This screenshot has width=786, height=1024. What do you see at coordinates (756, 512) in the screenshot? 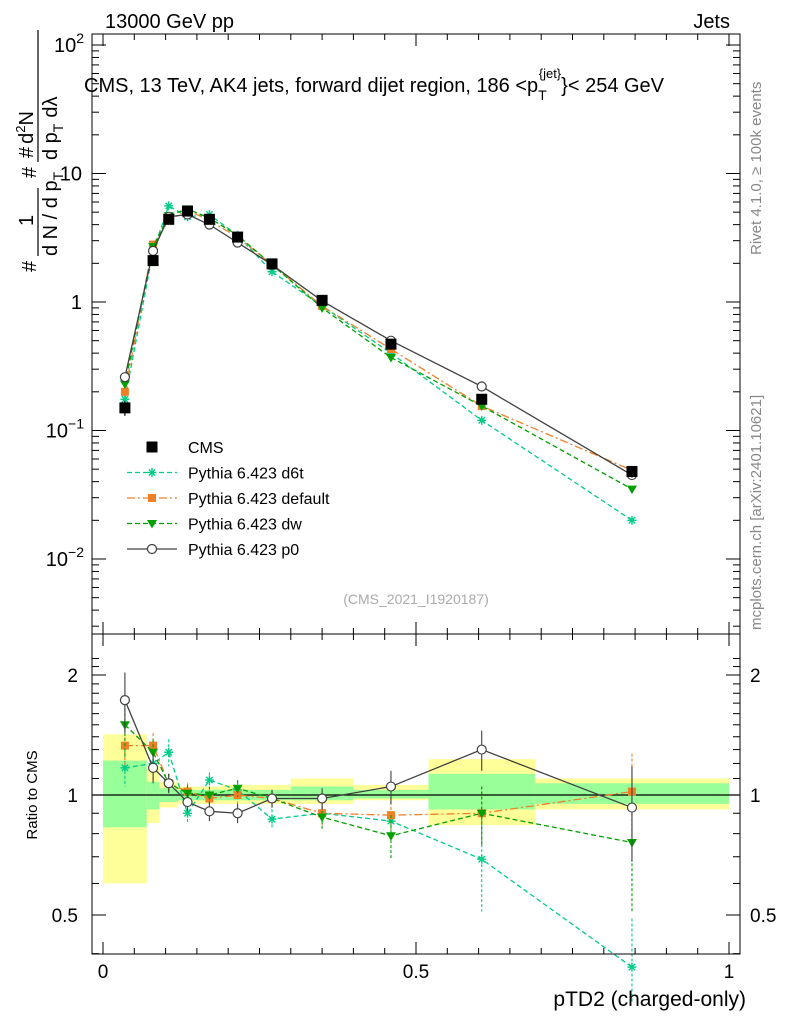
I see `mcplots-text: mcplots.cern.ch [arXiv:2401.10621]` at bounding box center [756, 512].